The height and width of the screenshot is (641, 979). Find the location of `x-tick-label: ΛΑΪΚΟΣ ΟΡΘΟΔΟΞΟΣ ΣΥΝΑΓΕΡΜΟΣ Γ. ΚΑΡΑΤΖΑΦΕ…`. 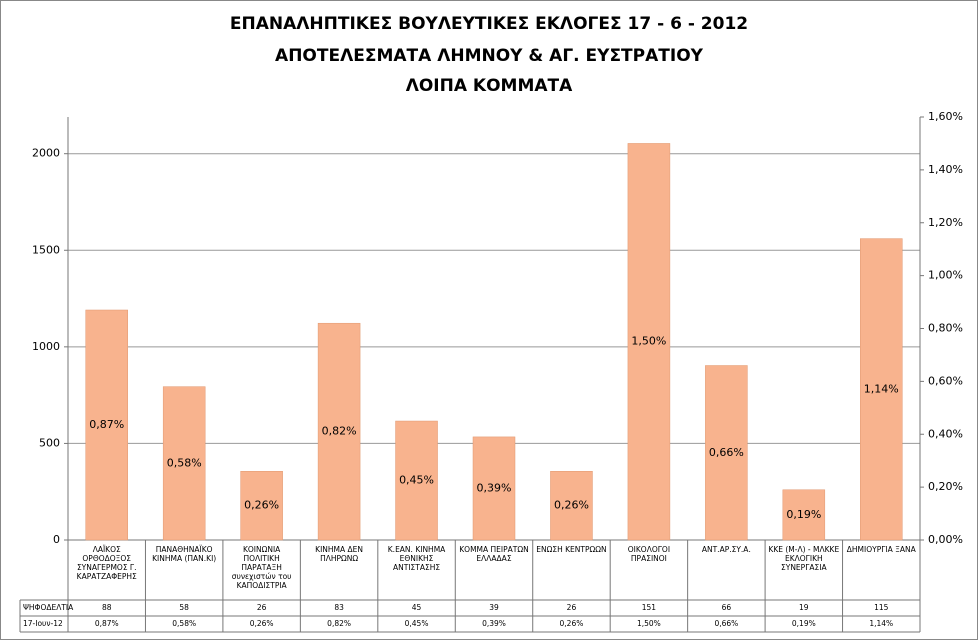

x-tick-label: ΛΑΪΚΟΣ ΟΡΘΟΔΟΞΟΣ ΣΥΝΑΓΕΡΜΟΣ Γ. ΚΑΡΑΤΖΑΦΕ… is located at coordinates (106, 563).